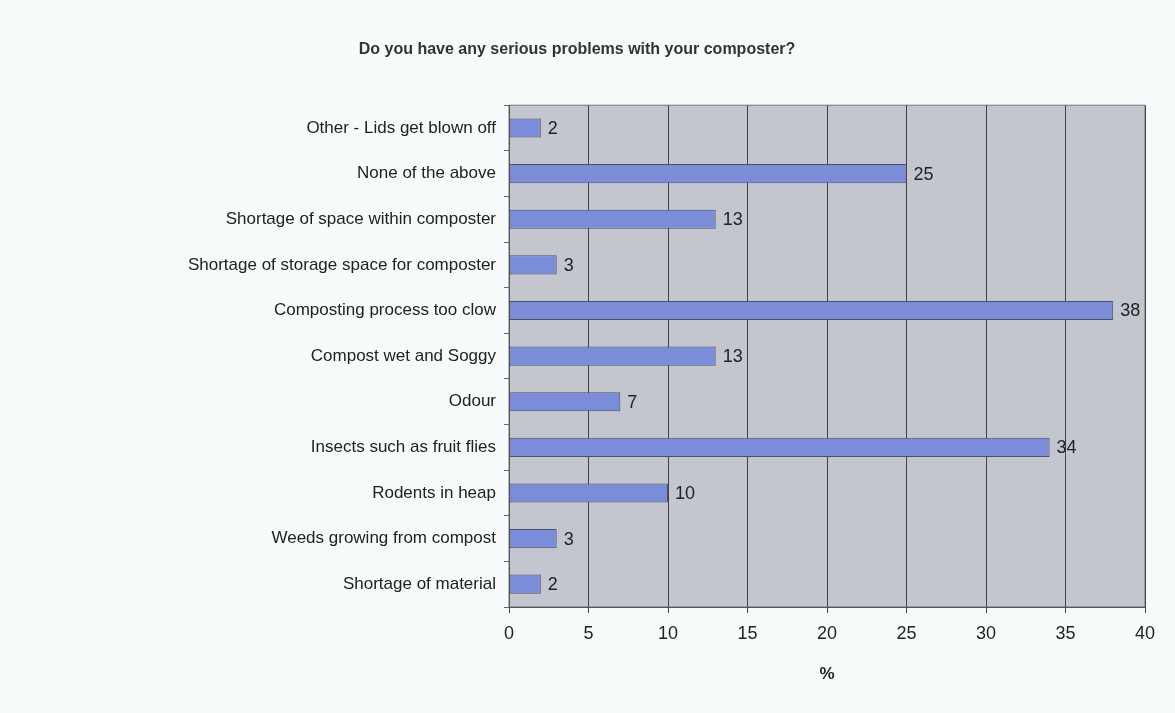 Image resolution: width=1175 pixels, height=713 pixels. What do you see at coordinates (577, 49) in the screenshot?
I see `chart-title: Do you have any serious problems with your composter?` at bounding box center [577, 49].